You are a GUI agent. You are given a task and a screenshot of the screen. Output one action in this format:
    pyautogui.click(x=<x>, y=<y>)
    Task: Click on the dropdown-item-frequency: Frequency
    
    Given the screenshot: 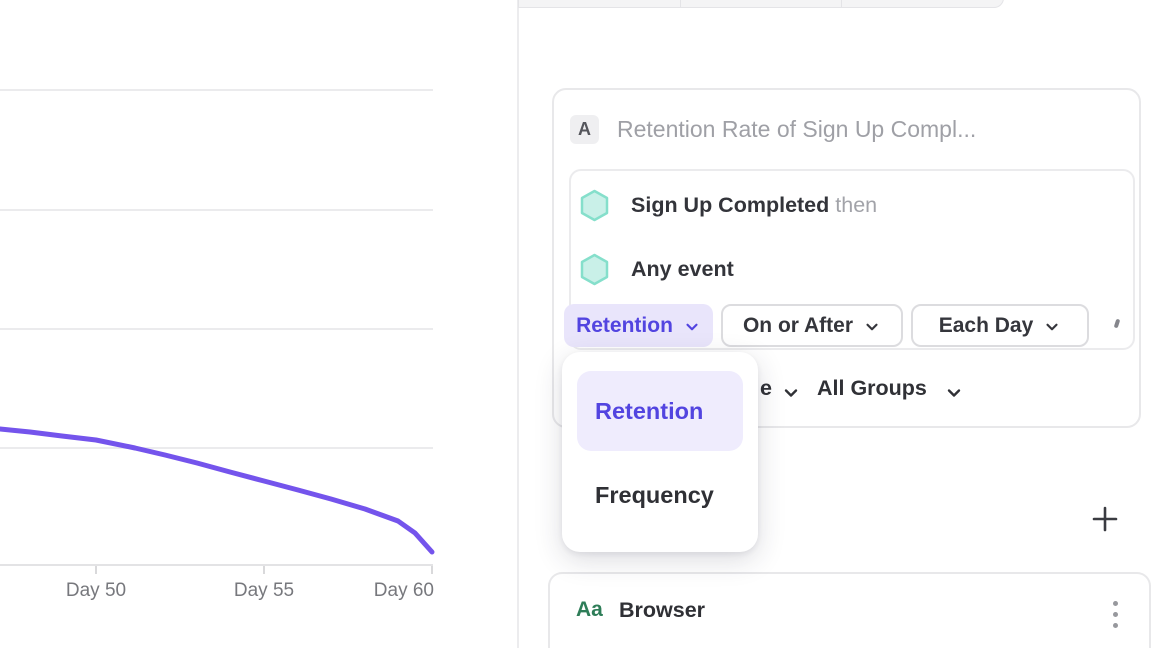 What is the action you would take?
    pyautogui.click(x=654, y=494)
    